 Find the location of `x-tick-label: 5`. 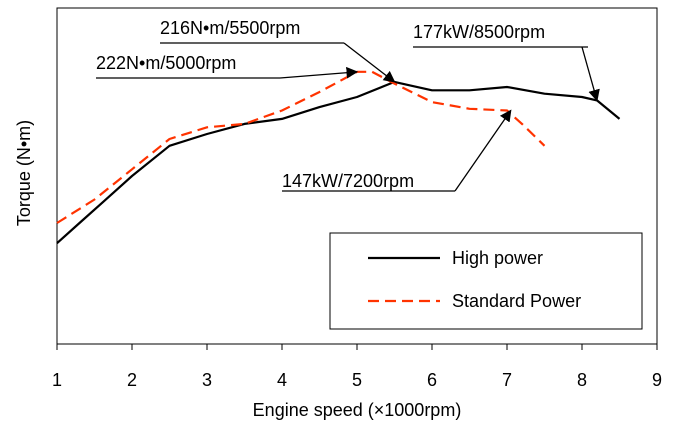

x-tick-label: 5 is located at coordinates (357, 380).